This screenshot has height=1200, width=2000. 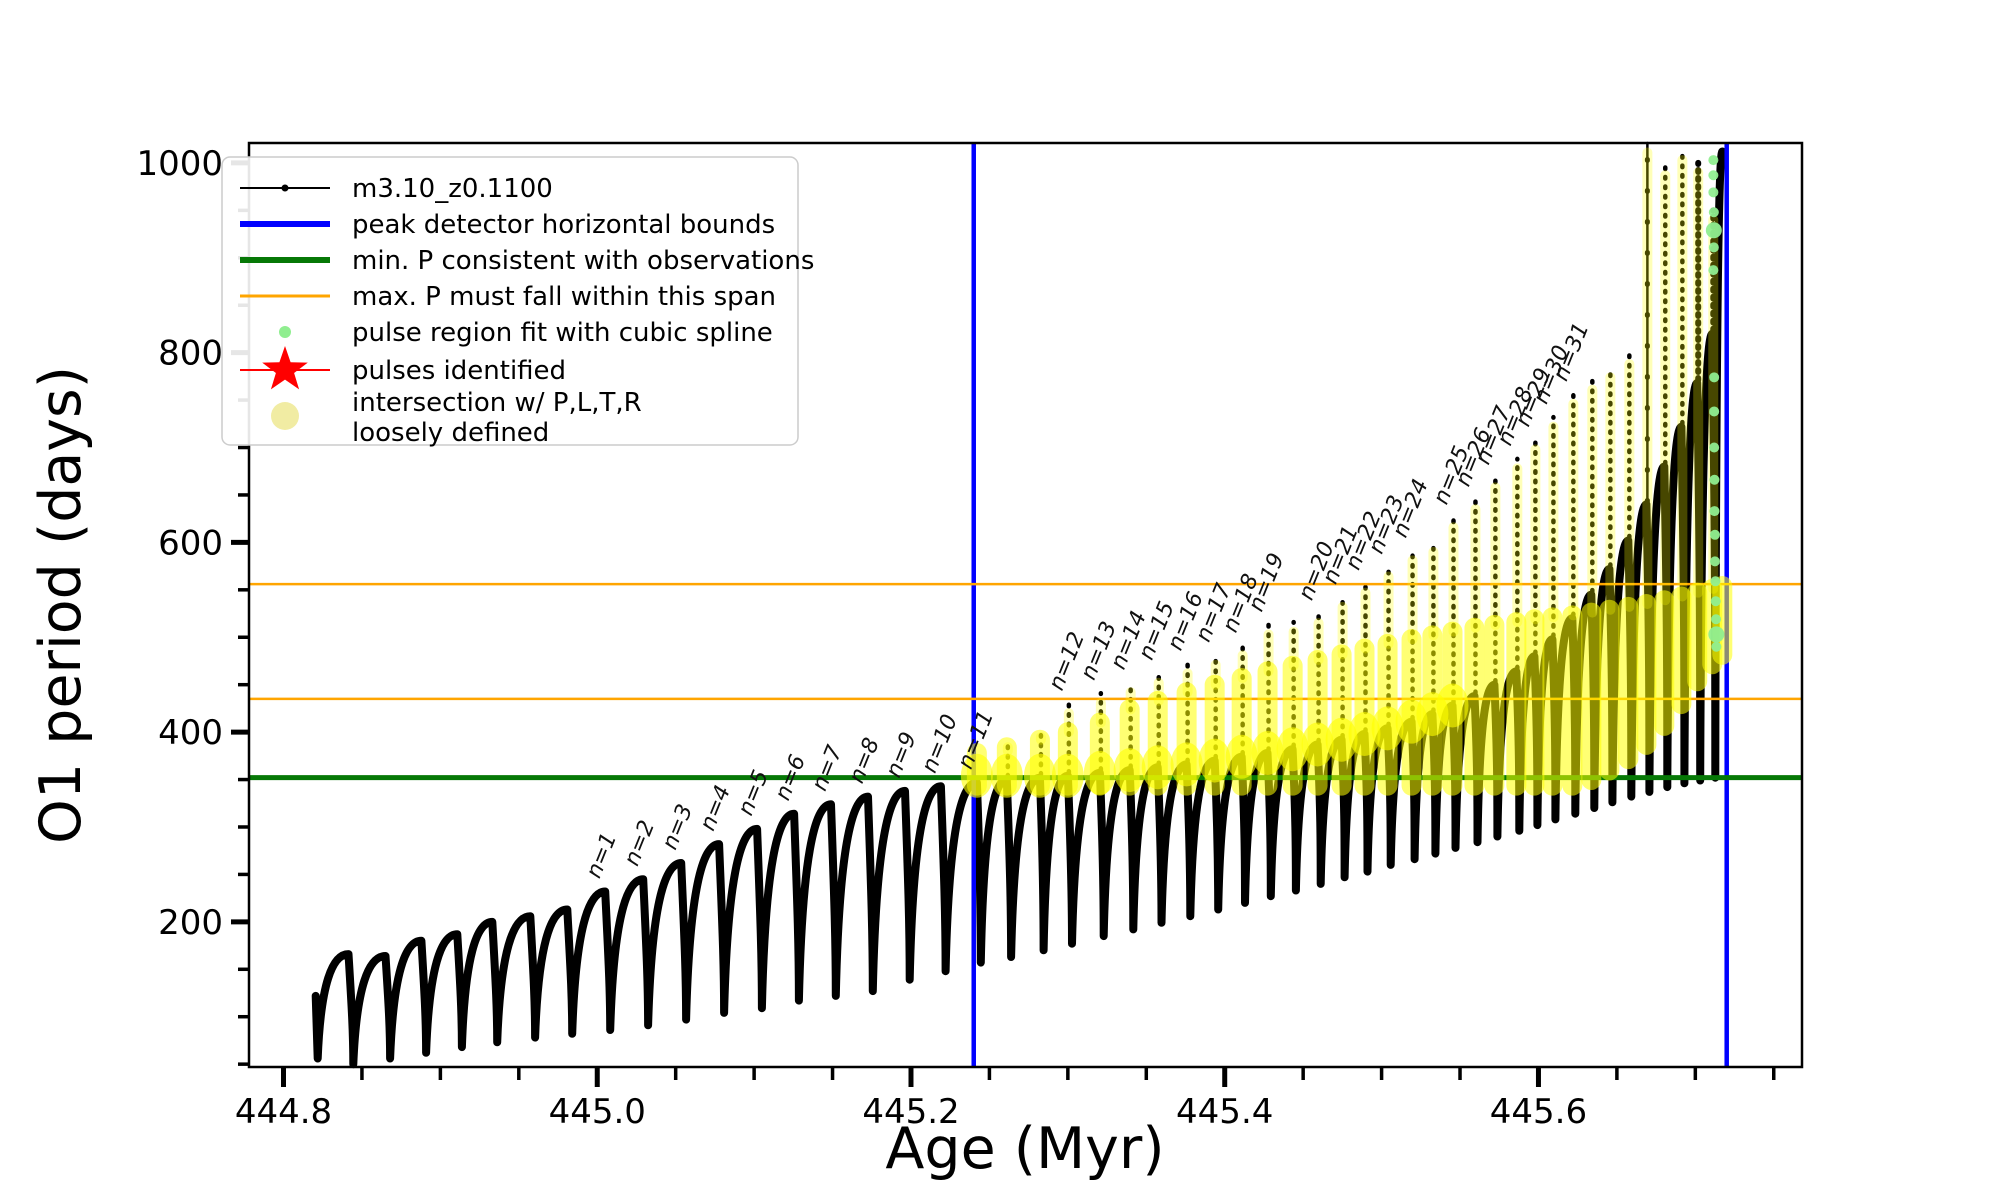 What do you see at coordinates (459, 371) in the screenshot?
I see `legend-label: pulses identified` at bounding box center [459, 371].